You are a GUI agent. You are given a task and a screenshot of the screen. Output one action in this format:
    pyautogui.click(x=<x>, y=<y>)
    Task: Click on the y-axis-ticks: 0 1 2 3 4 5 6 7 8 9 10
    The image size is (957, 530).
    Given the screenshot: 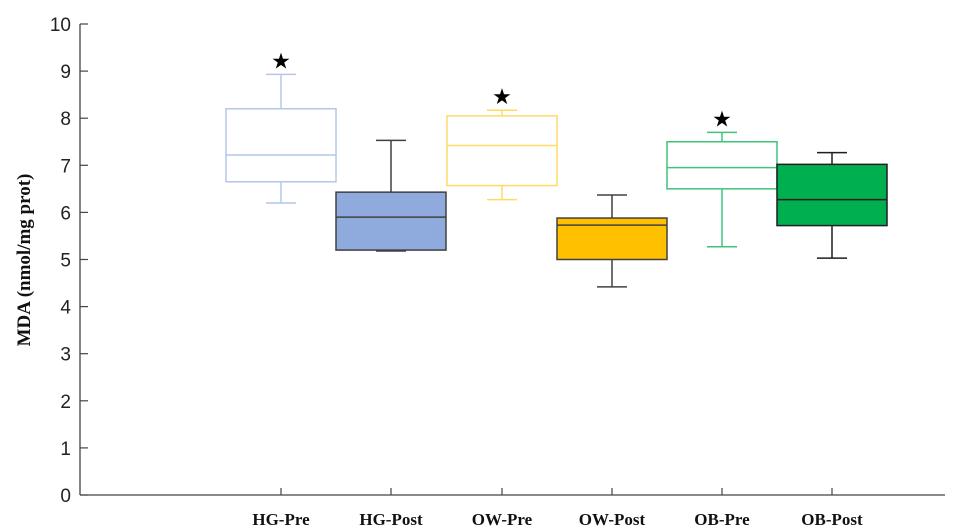 What is the action you would take?
    pyautogui.click(x=69, y=261)
    